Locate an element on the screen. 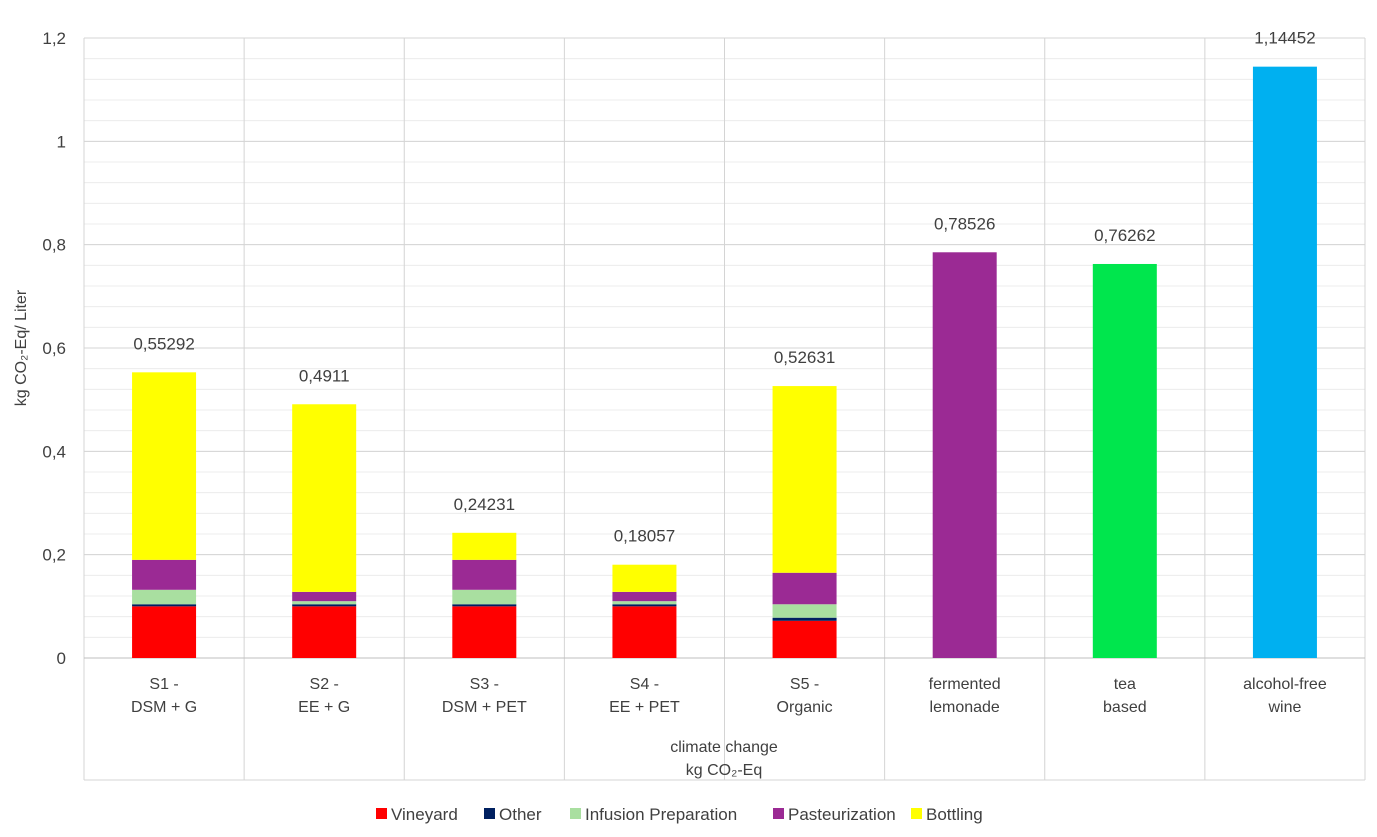 The width and height of the screenshot is (1377, 837). category-label: alcohol-free is located at coordinates (1285, 684).